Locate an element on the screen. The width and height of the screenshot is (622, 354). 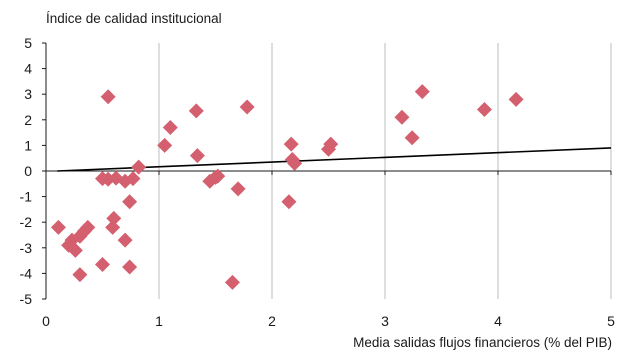
y-tick-label: -5 is located at coordinates (26, 299).